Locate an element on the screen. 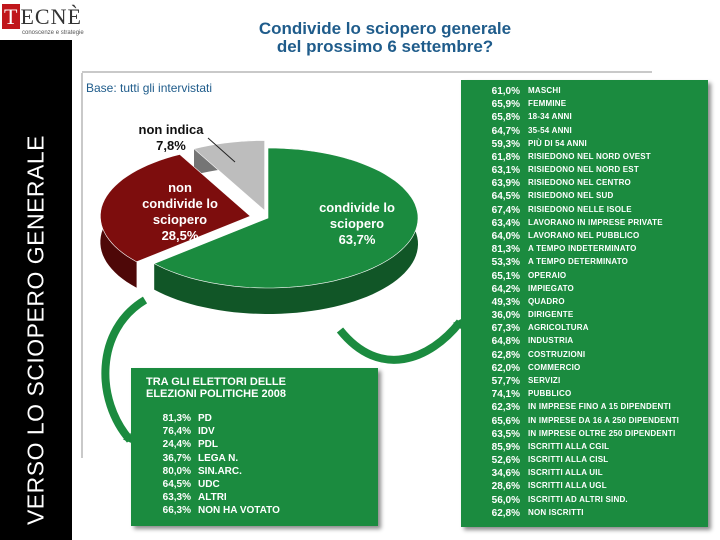 Image resolution: width=720 pixels, height=540 pixels. segments-row-label: RISIEDONO NELLE ISOLE is located at coordinates (580, 209).